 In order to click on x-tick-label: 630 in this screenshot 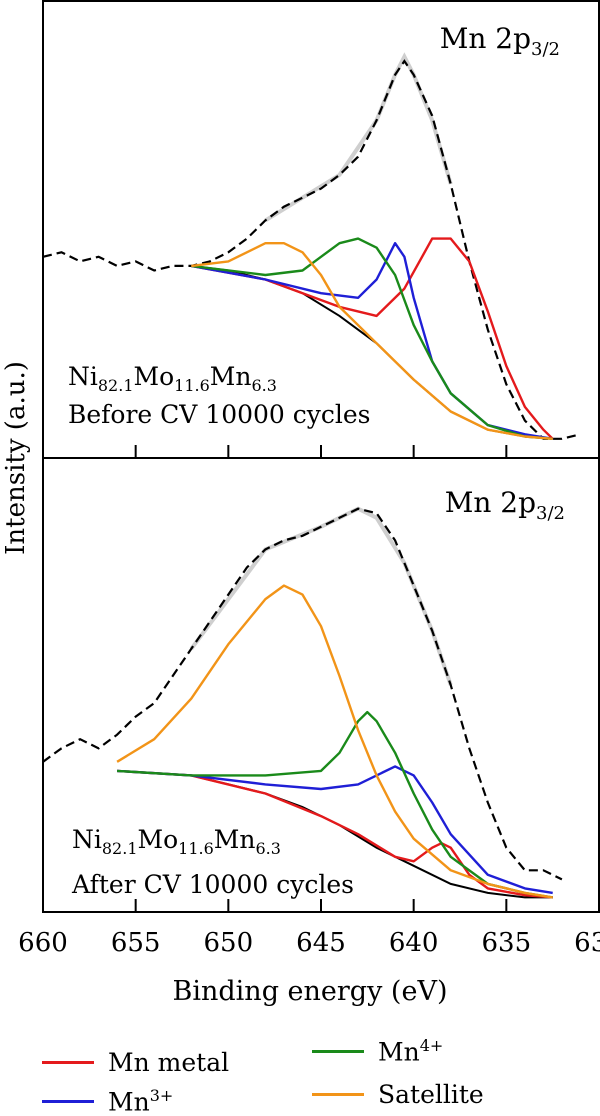, I will do `click(587, 943)`.